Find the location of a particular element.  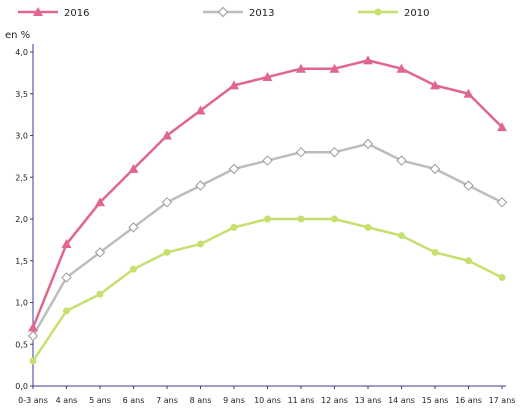

x-tick-label: 0-3 ans is located at coordinates (33, 400).